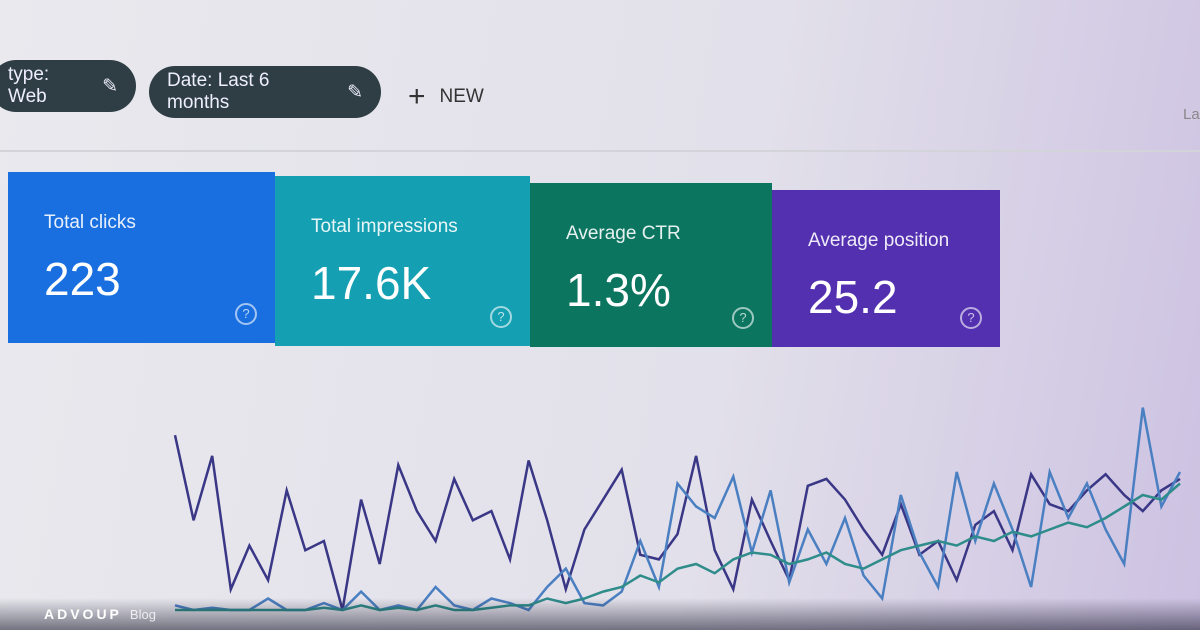  Describe the element at coordinates (90, 222) in the screenshot. I see `card-label: Total clicks` at that location.